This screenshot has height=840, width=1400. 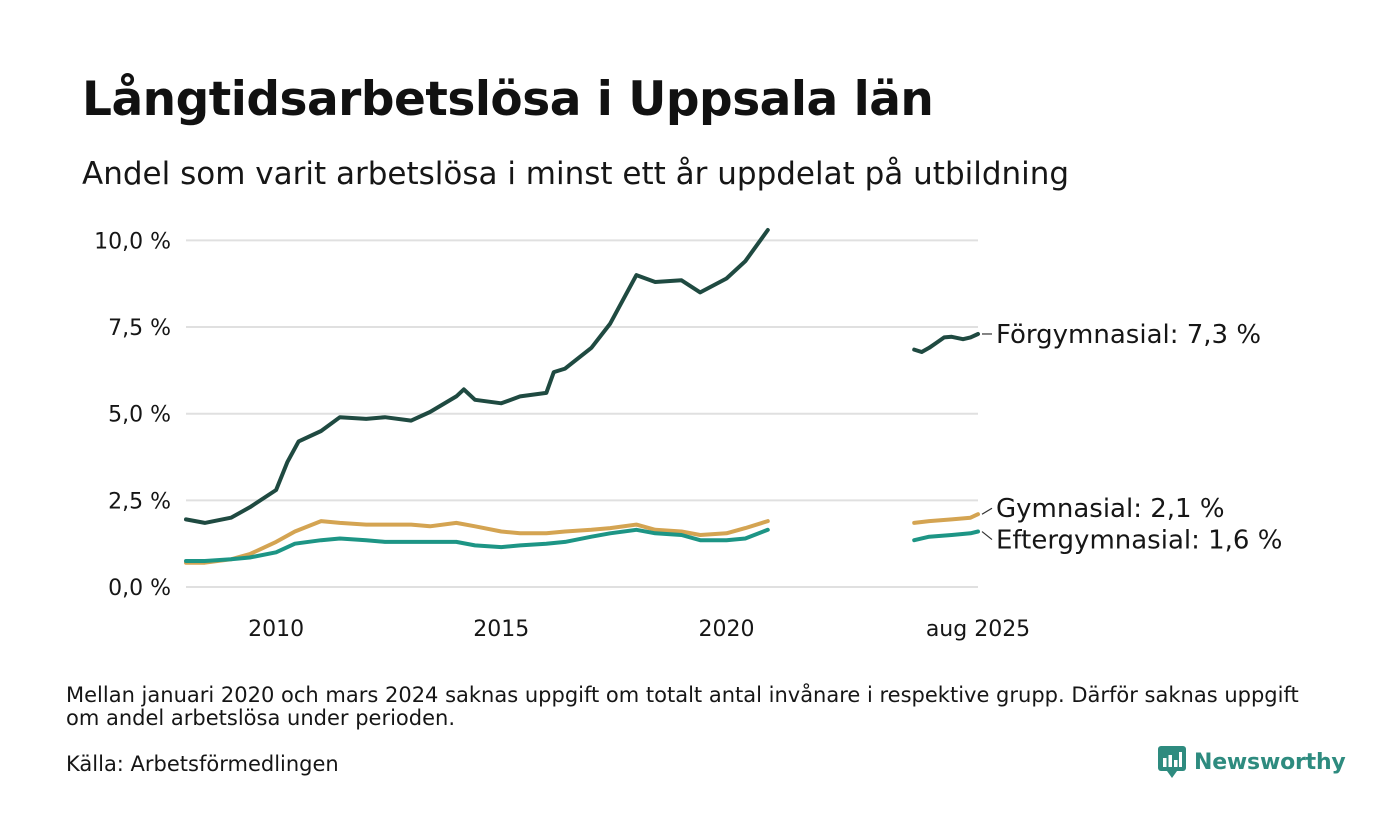 What do you see at coordinates (1139, 541) in the screenshot?
I see `series-label-eftergymnasial: Eftergymnasial: 1,6 %` at bounding box center [1139, 541].